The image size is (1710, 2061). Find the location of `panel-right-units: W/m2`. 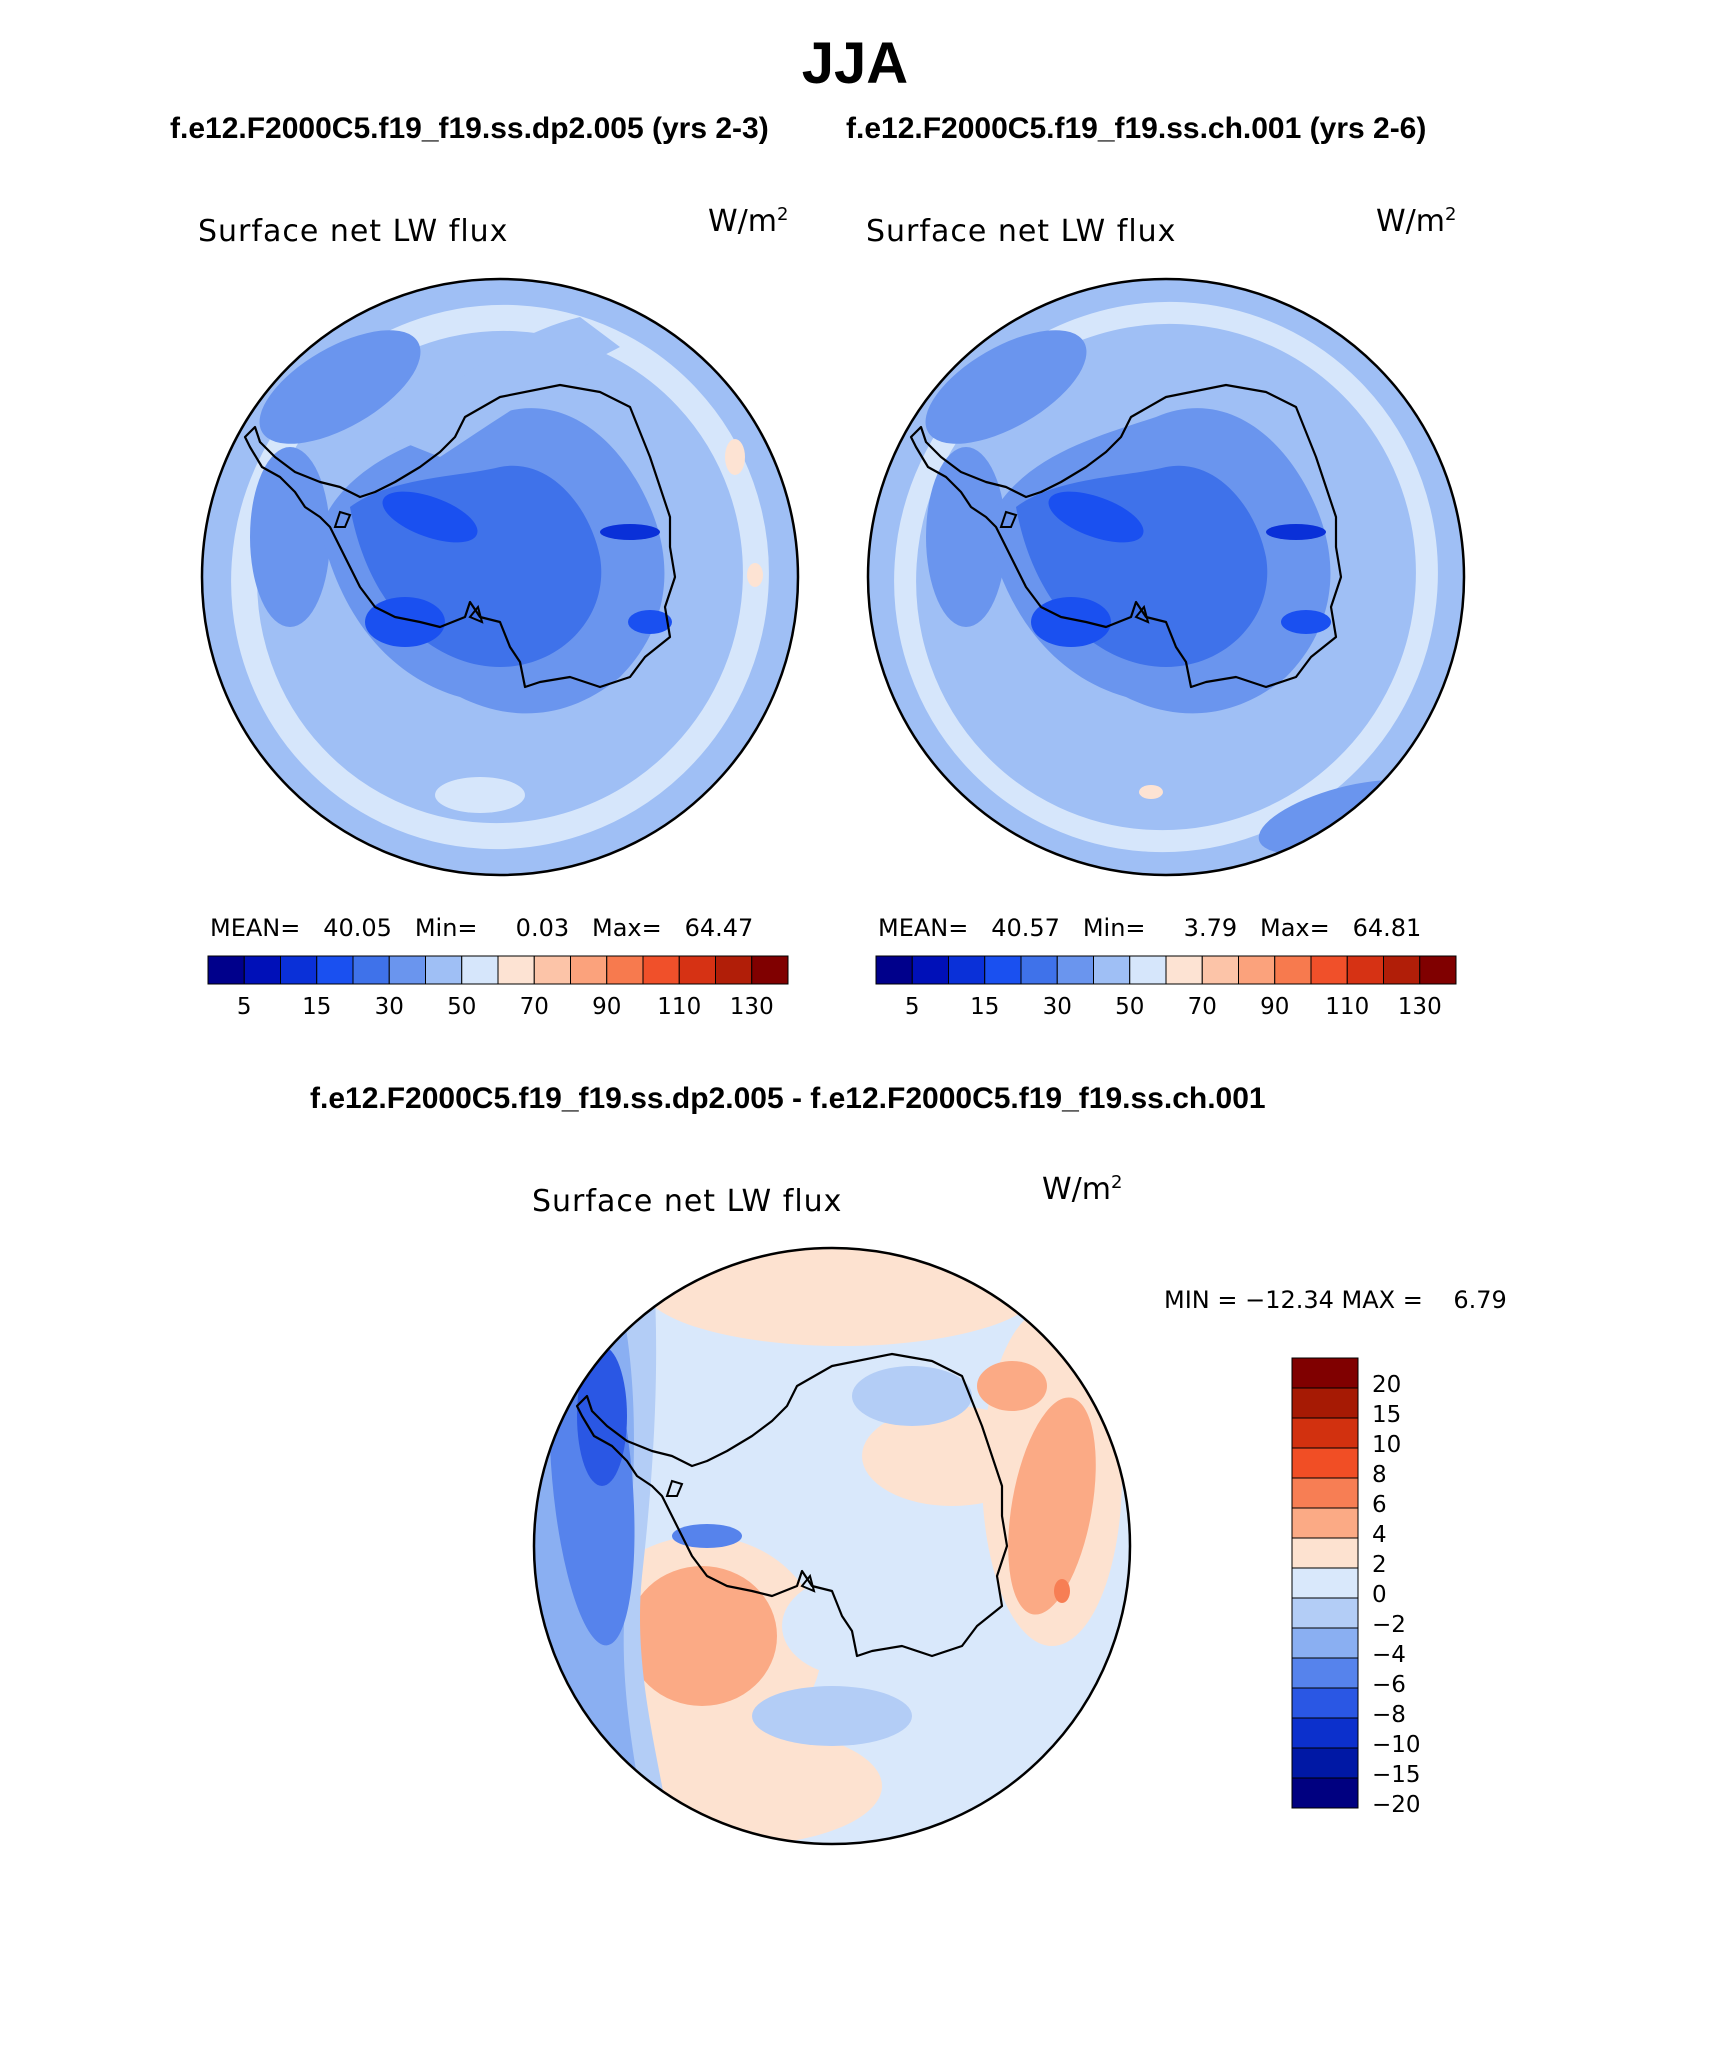

panel-right-units: W/m2 is located at coordinates (1416, 221).